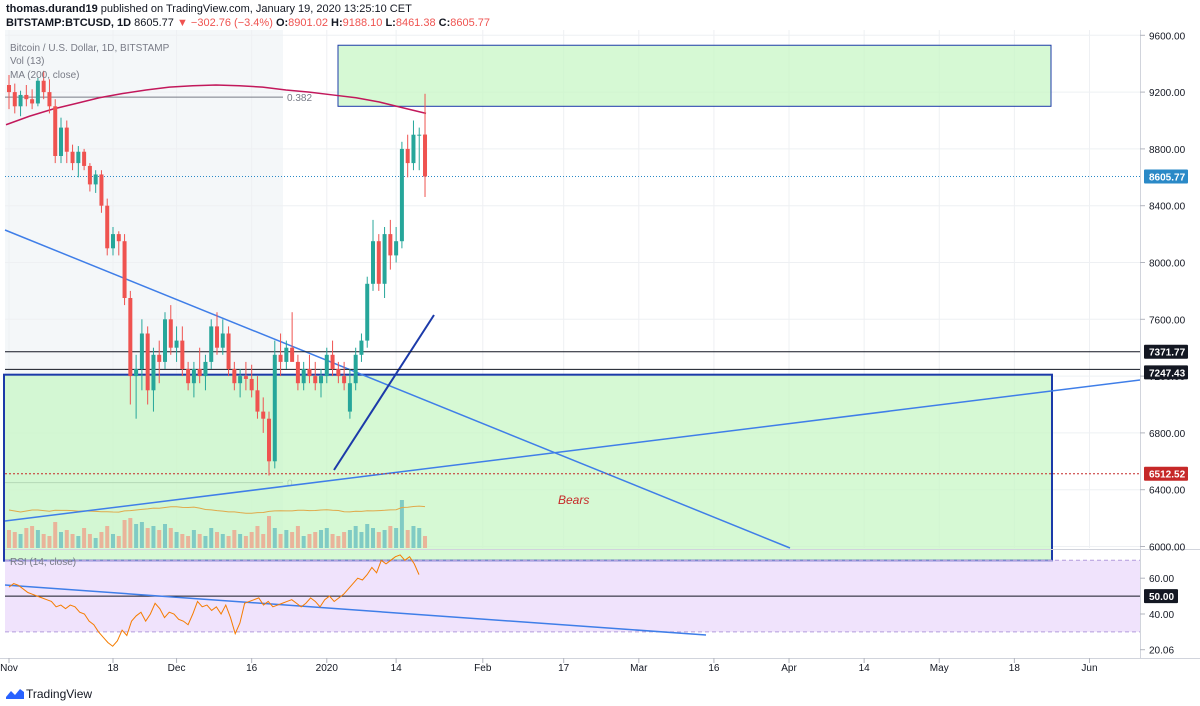 This screenshot has height=706, width=1200. Describe the element at coordinates (939, 668) in the screenshot. I see `time-tick-label: May` at that location.